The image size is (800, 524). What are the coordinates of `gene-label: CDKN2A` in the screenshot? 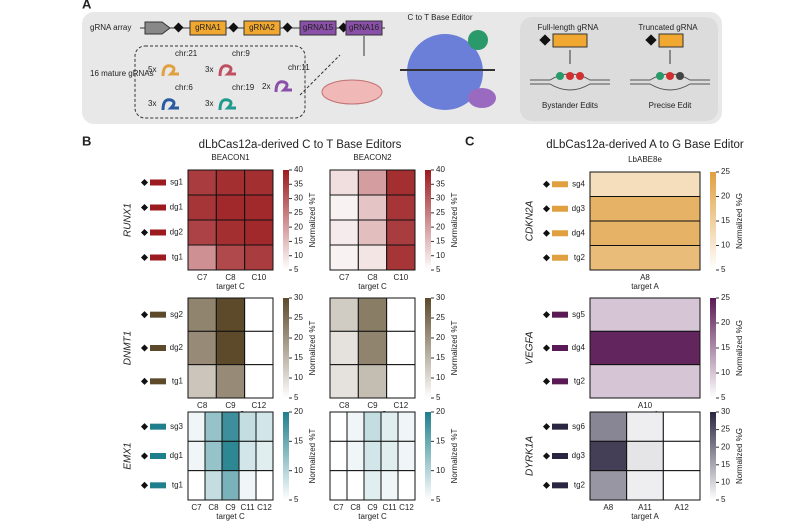 It's located at (530, 220).